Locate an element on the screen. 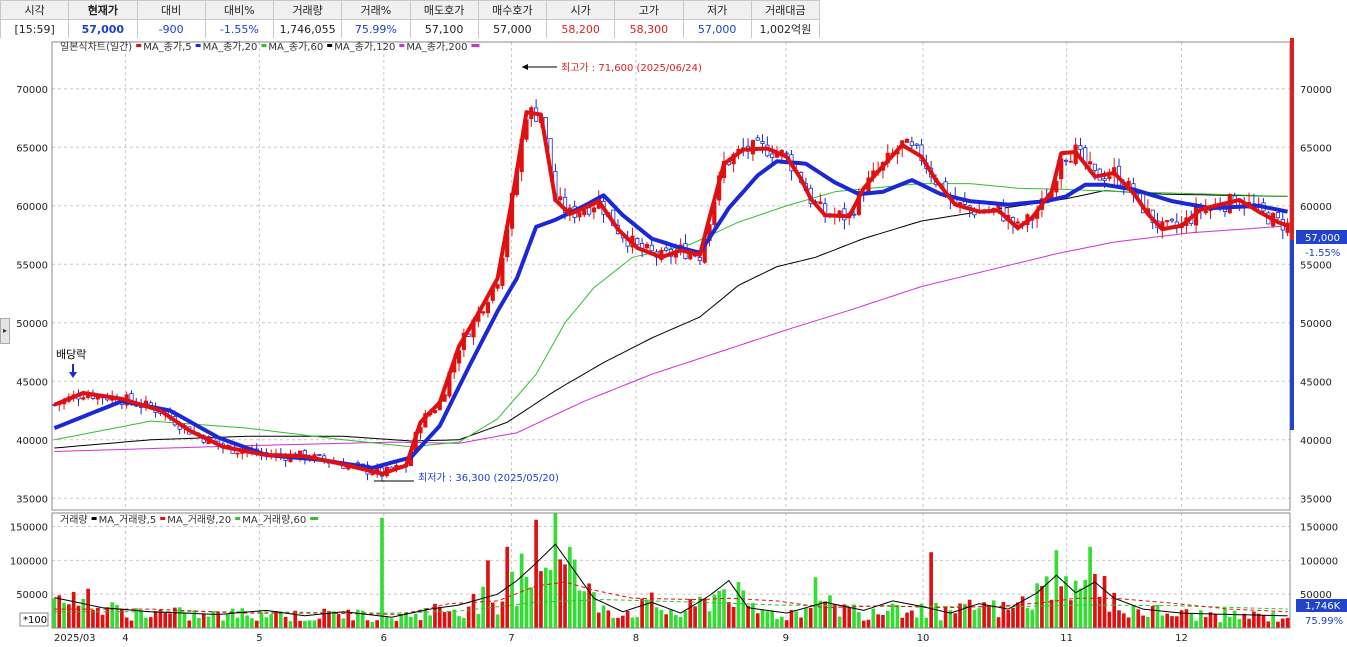 Image resolution: width=1347 pixels, height=647 pixels. quote-time: [15:59] is located at coordinates (35, 29).